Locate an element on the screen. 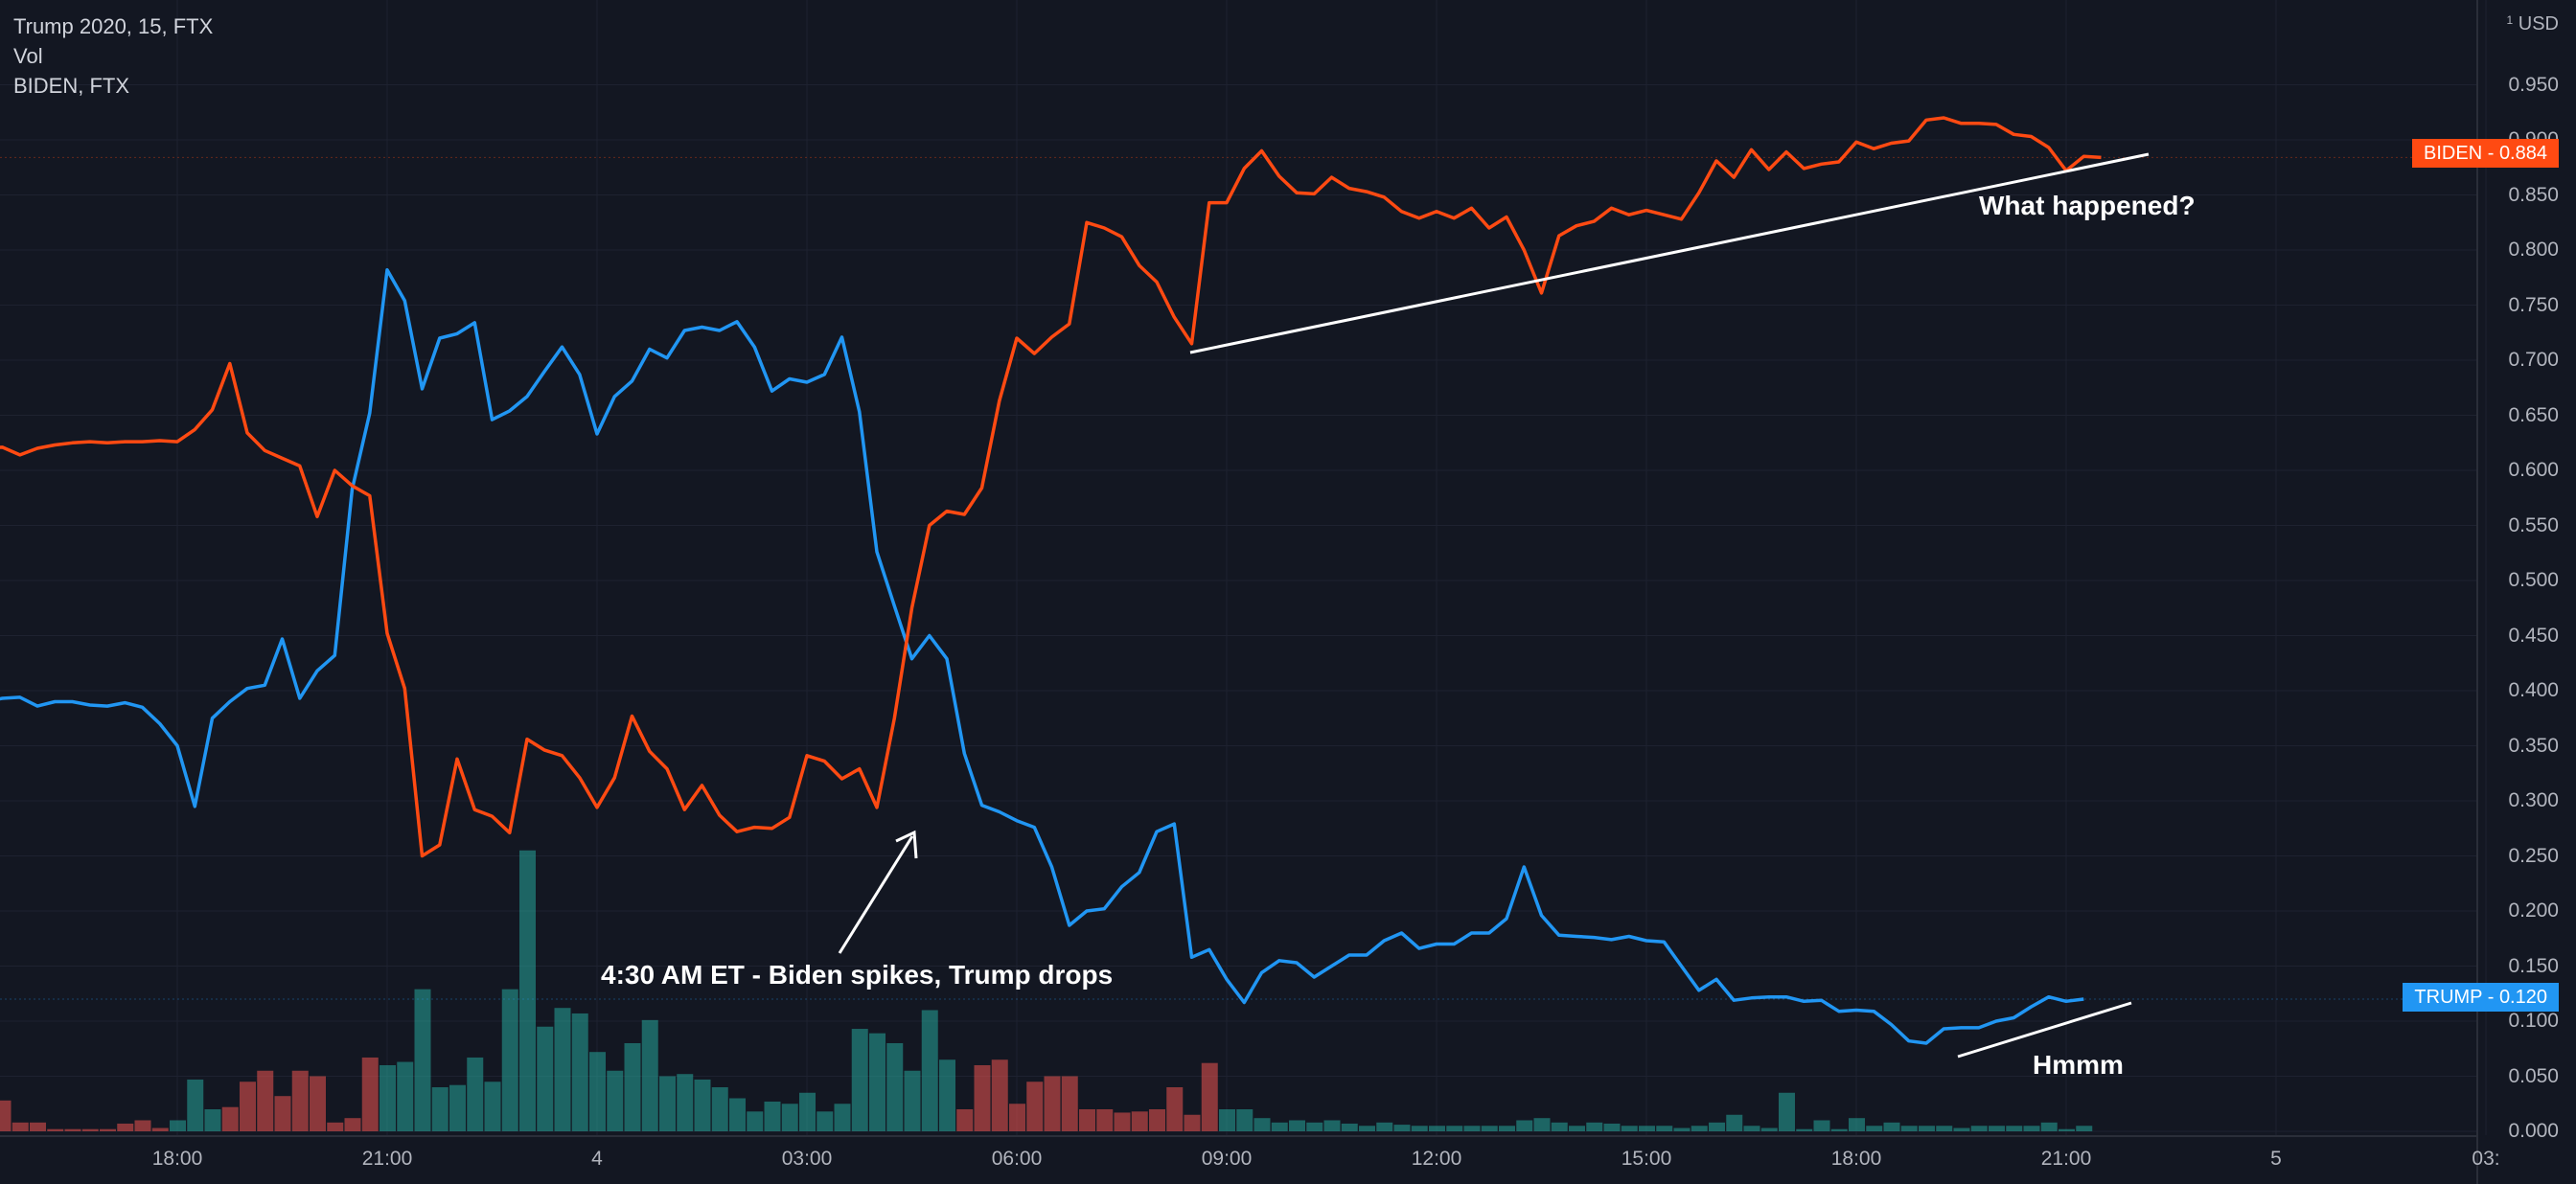 The width and height of the screenshot is (2576, 1184). currency-label: 1 USD is located at coordinates (2533, 24).